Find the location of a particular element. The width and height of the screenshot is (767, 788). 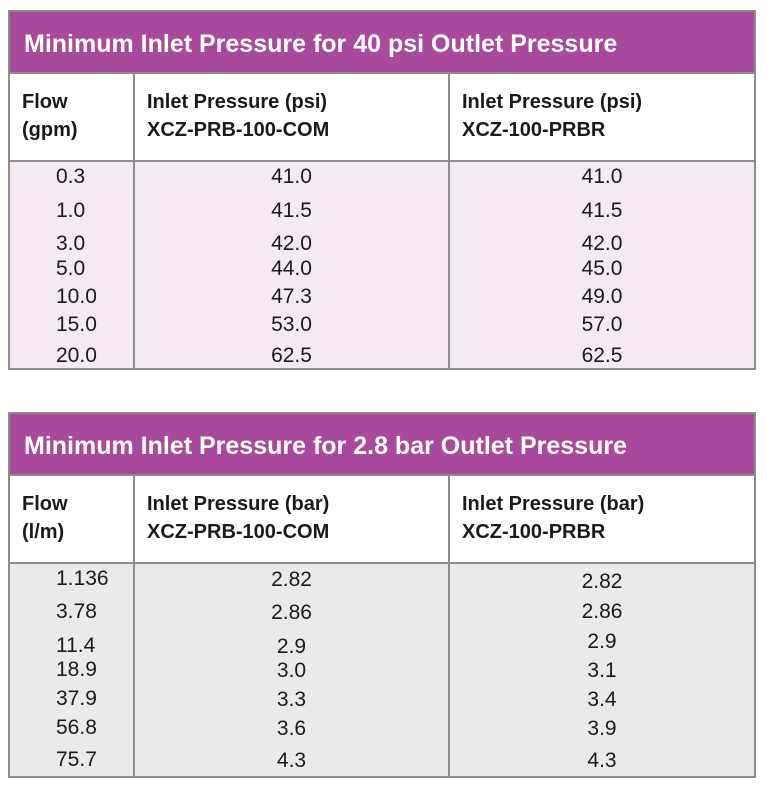

table-cell: 3.9 is located at coordinates (602, 728).